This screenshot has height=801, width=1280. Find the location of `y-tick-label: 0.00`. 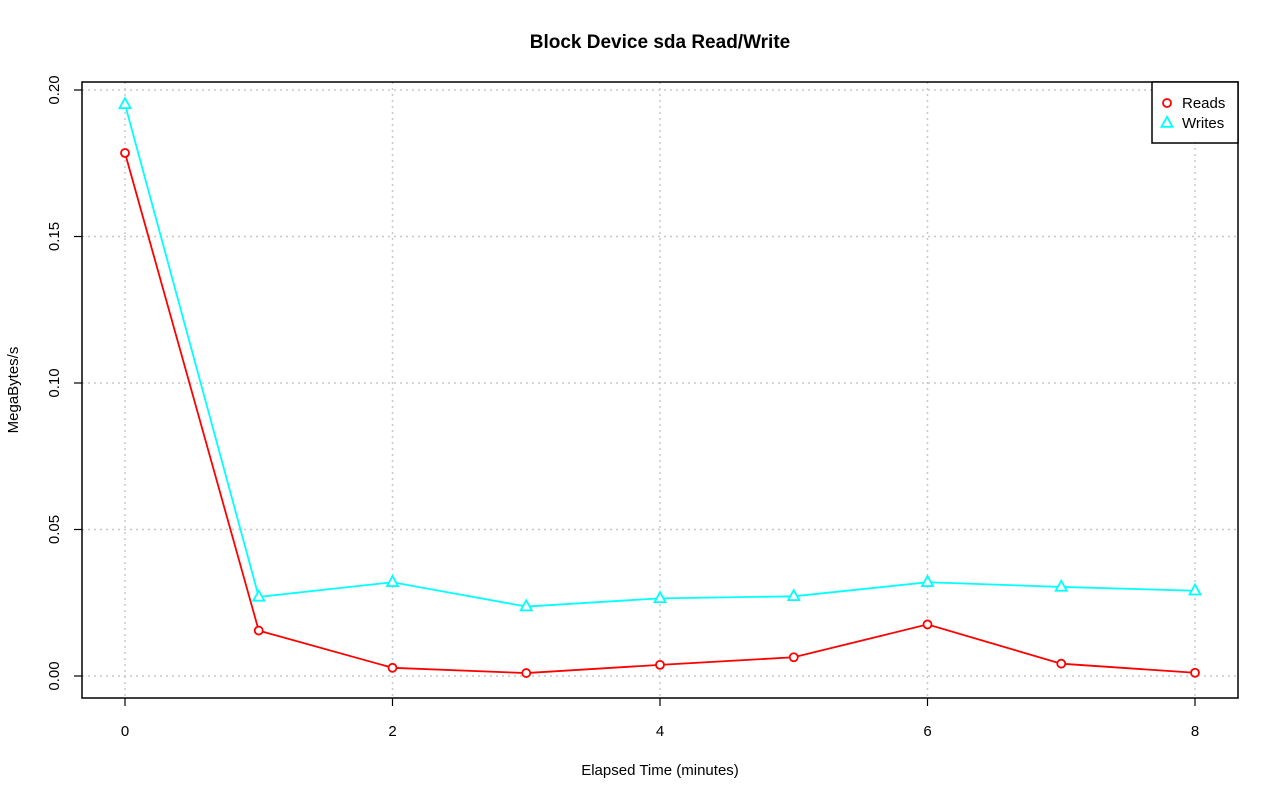

y-tick-label: 0.00 is located at coordinates (54, 675).